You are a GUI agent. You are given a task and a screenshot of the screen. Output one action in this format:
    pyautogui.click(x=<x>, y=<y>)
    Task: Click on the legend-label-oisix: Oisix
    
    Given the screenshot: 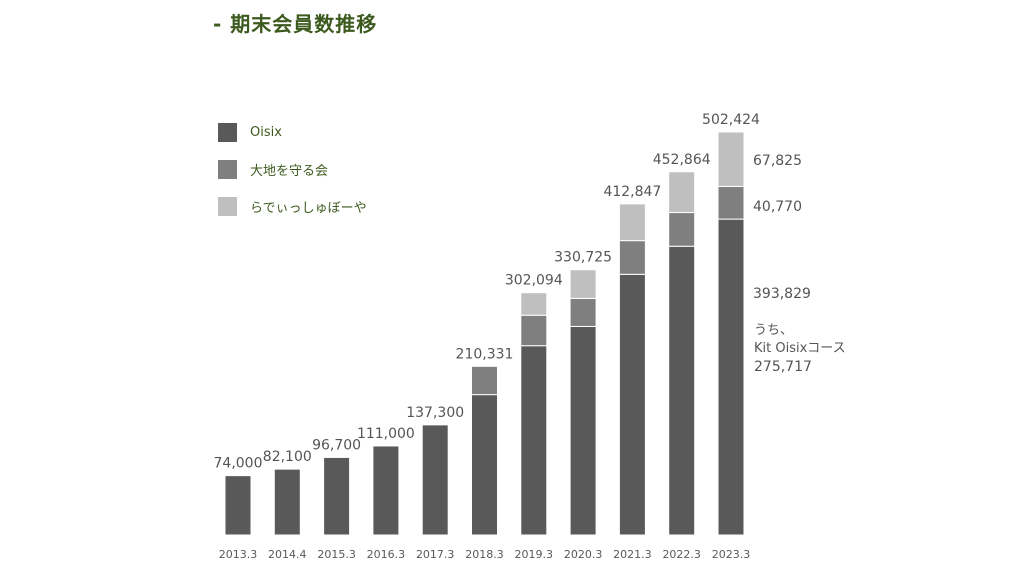 What is the action you would take?
    pyautogui.click(x=266, y=132)
    